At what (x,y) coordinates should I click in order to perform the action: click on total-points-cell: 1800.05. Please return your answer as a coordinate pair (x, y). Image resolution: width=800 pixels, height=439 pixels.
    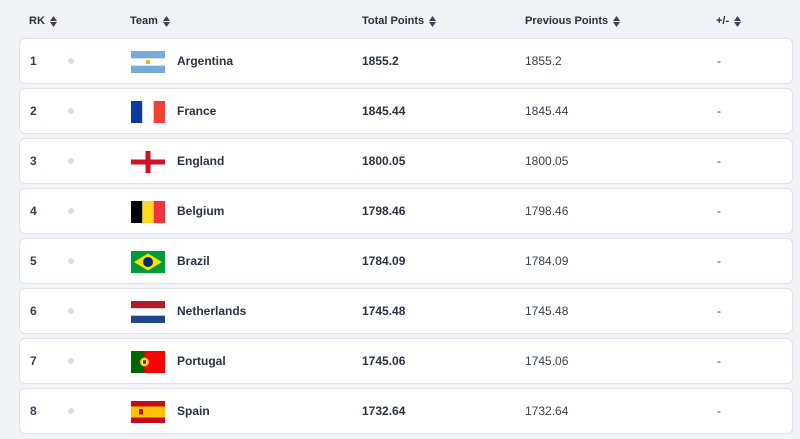
    Looking at the image, I should click on (384, 161).